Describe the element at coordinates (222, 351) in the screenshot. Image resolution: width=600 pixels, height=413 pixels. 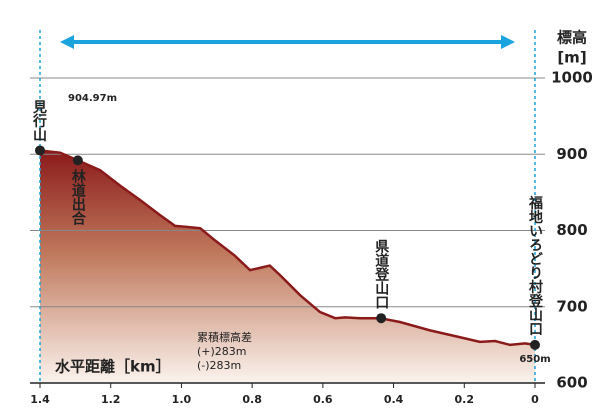
I see `annotation: (+)283m` at that location.